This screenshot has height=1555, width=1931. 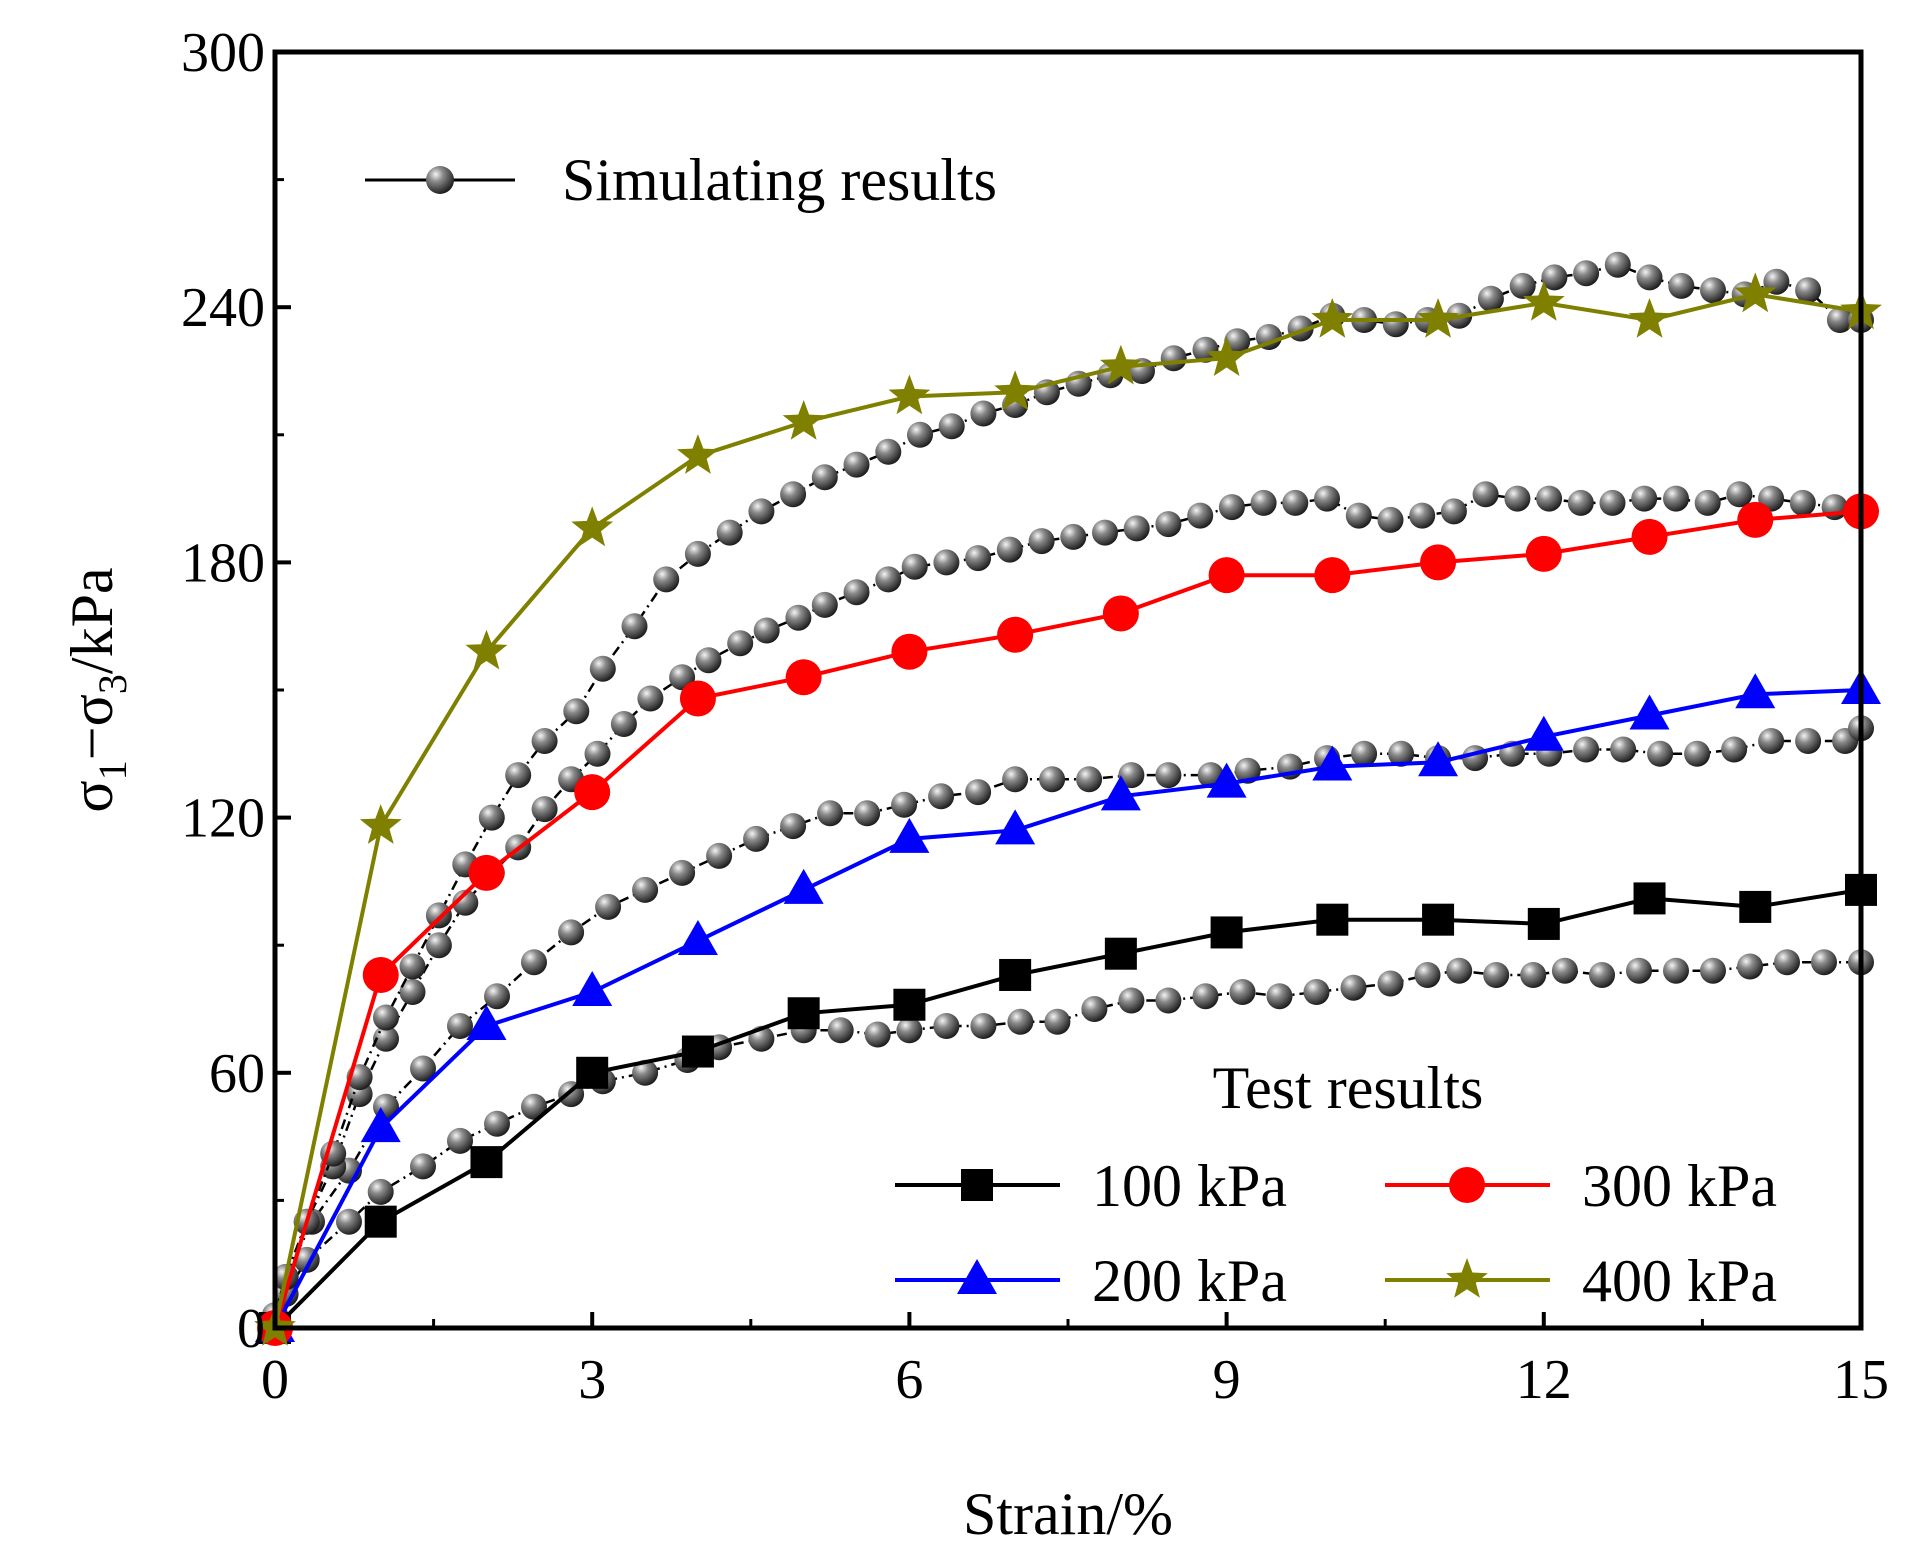 What do you see at coordinates (251, 1329) in the screenshot?
I see `y-tick-label: 0` at bounding box center [251, 1329].